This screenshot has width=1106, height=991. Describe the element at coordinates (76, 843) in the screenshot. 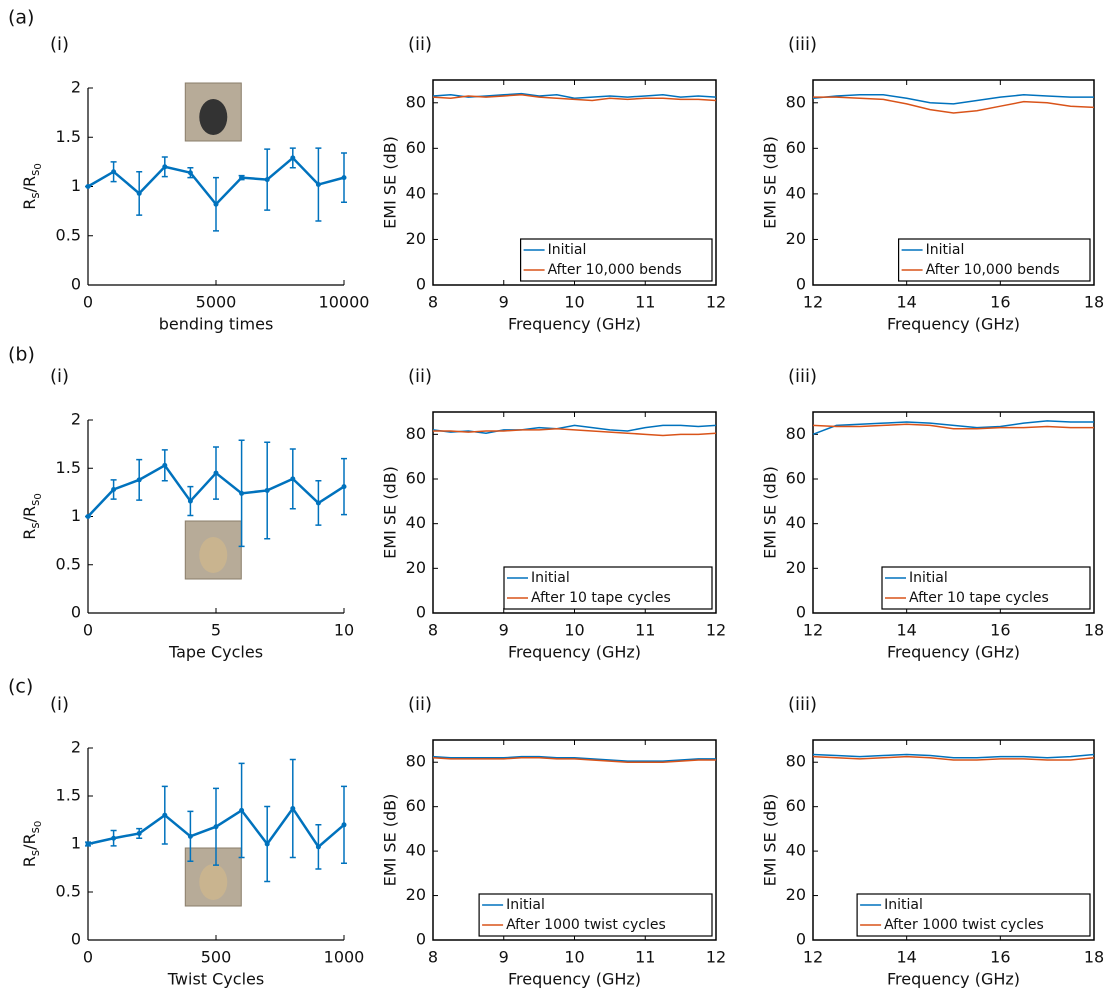

I see `y-tick-label: 1` at that location.